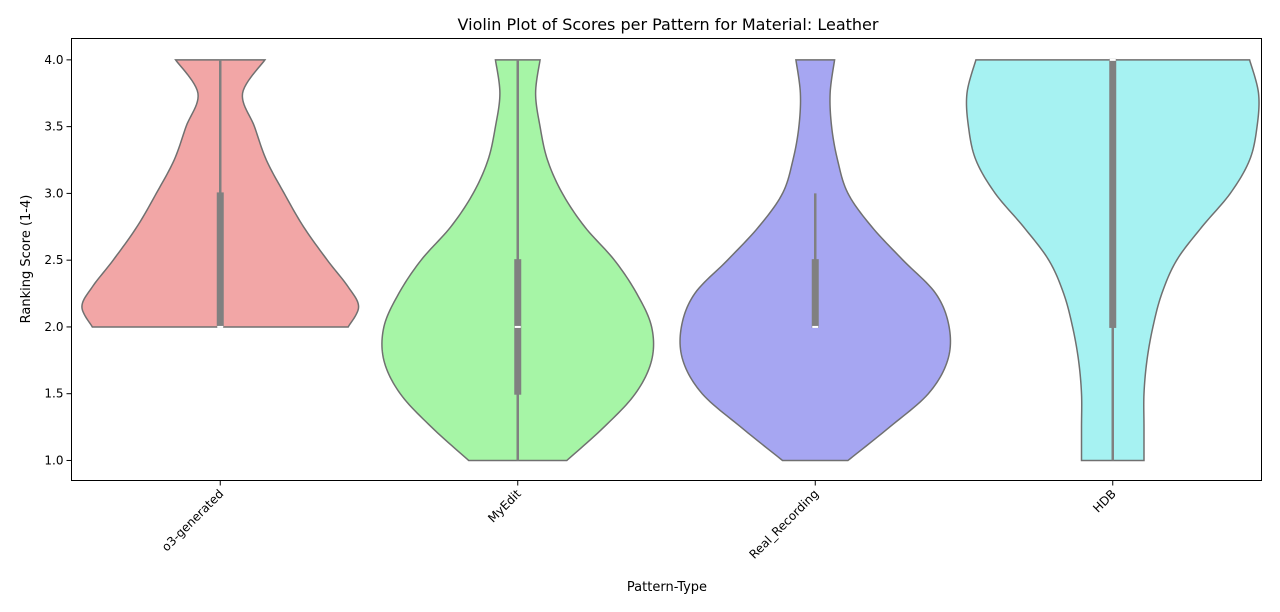 This screenshot has width=1280, height=612. I want to click on x-axis-label: Pattern-Type, so click(667, 587).